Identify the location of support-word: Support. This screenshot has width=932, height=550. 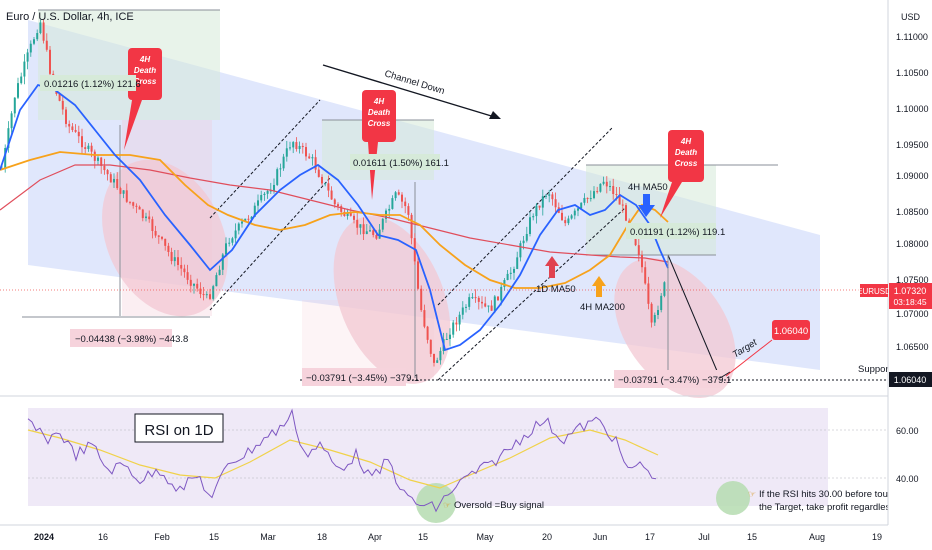
(875, 369).